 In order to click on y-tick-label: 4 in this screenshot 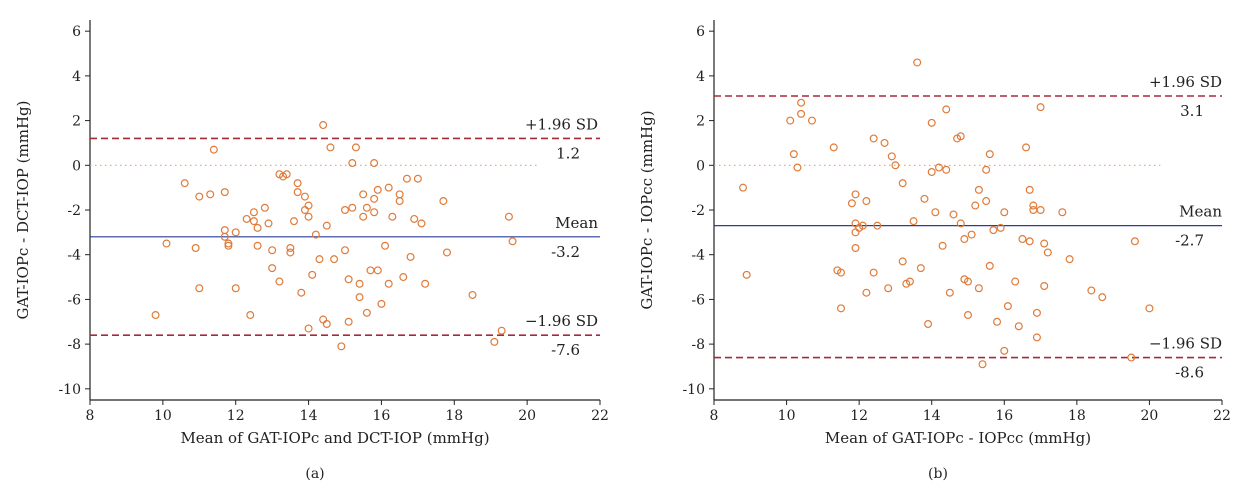, I will do `click(700, 77)`.